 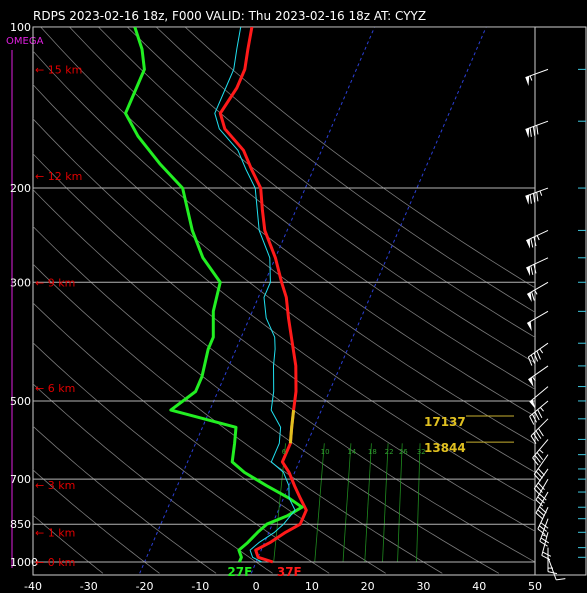 What do you see at coordinates (55, 485) in the screenshot?
I see `height-label: ← 3 km` at bounding box center [55, 485].